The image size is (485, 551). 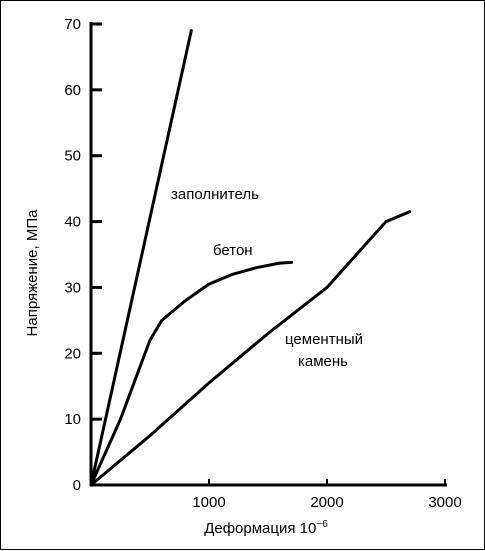 What do you see at coordinates (208, 502) in the screenshot?
I see `x-tick-label: 1000` at bounding box center [208, 502].